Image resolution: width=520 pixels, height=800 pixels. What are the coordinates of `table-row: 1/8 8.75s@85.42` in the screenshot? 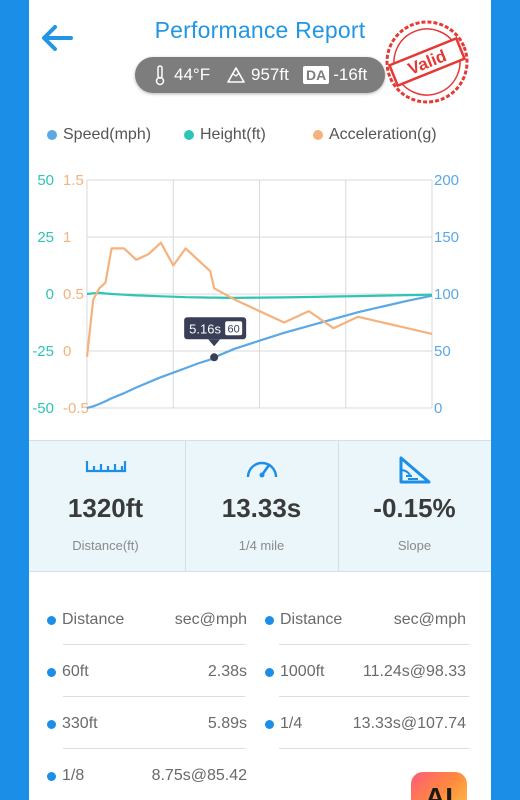 It's located at (260, 775).